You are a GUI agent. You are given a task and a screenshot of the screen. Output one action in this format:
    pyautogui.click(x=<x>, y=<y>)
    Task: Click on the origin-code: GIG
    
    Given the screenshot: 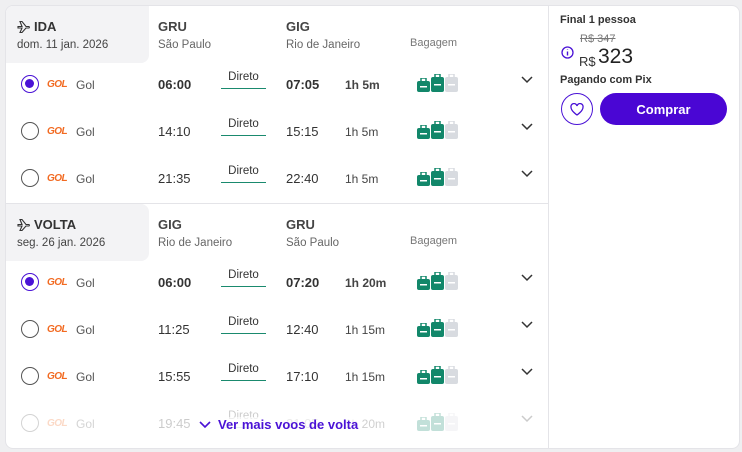 What is the action you would take?
    pyautogui.click(x=170, y=224)
    